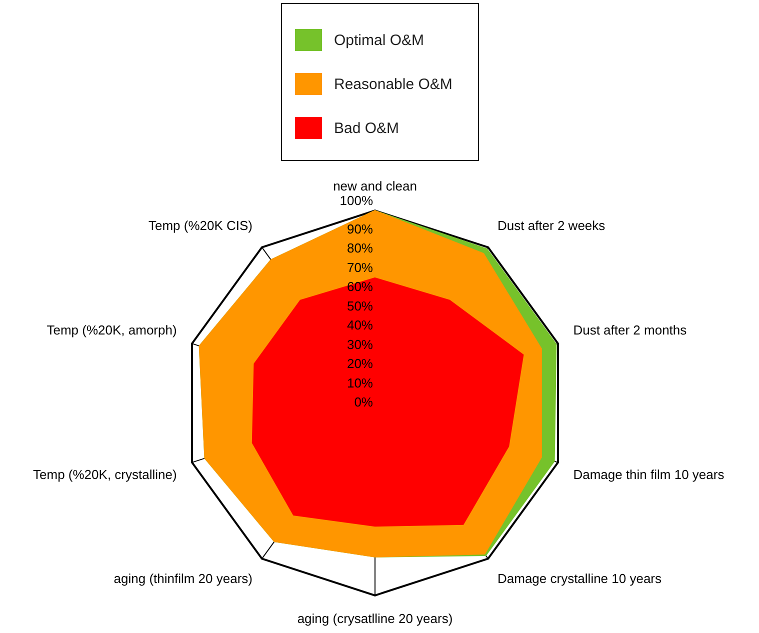  I want to click on spoke-label: Dust after 2 months, so click(630, 330).